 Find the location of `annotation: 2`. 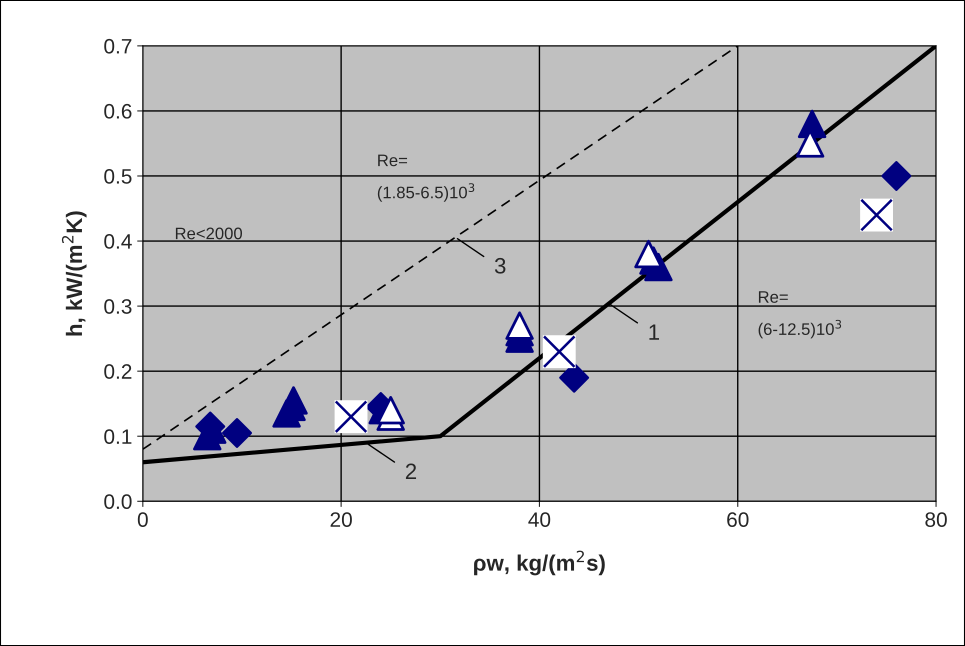

annotation: 2 is located at coordinates (411, 472).